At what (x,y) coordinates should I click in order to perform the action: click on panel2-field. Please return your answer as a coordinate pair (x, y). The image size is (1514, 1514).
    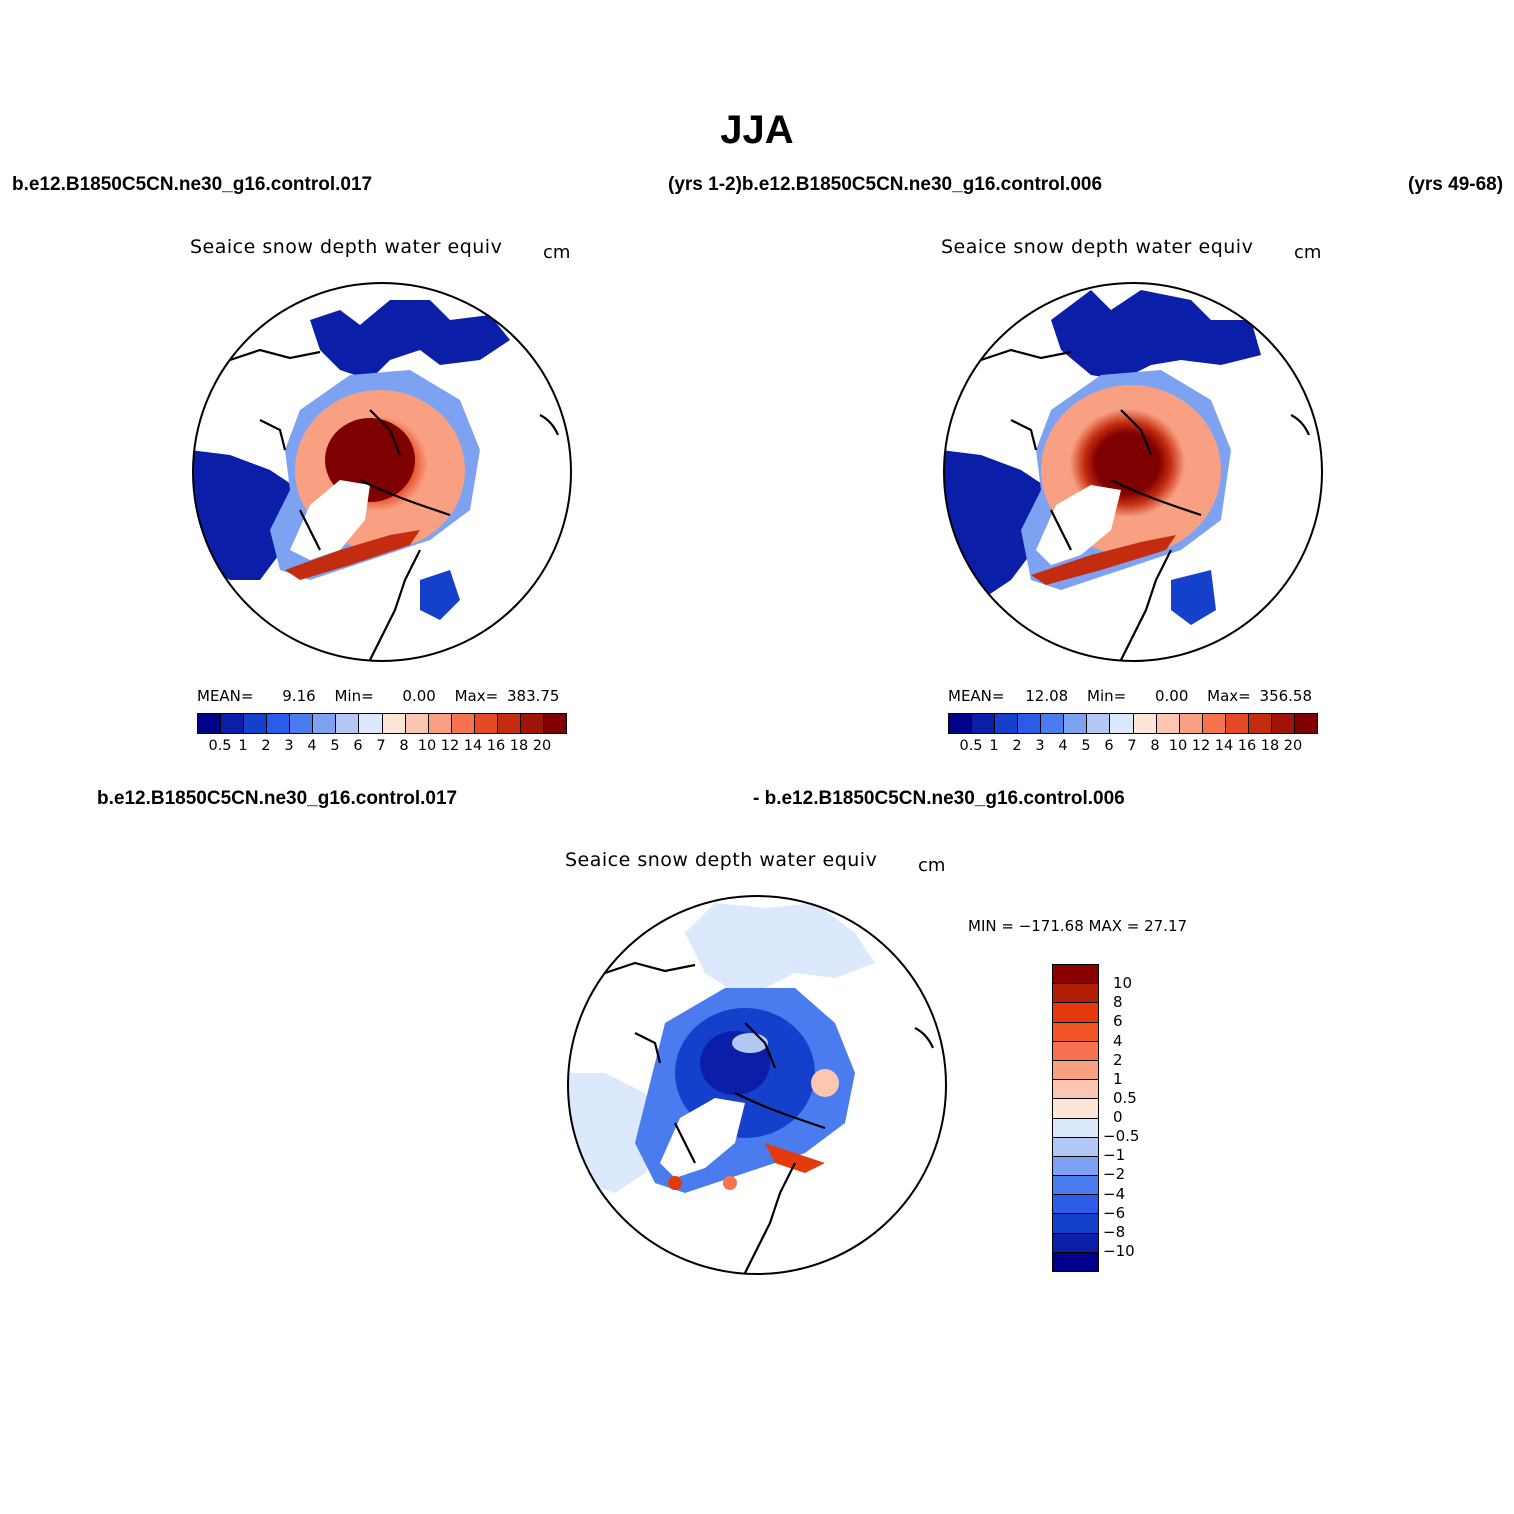
    Looking at the image, I should click on (1102, 457).